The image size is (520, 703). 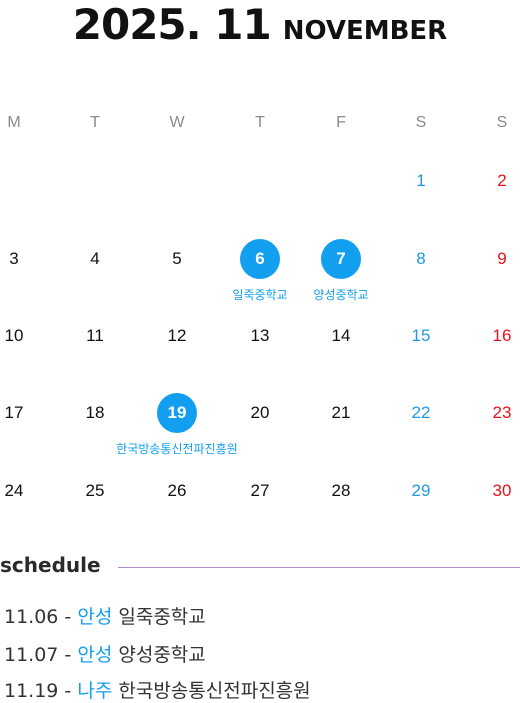 What do you see at coordinates (14, 490) in the screenshot?
I see `calendar-day: 24` at bounding box center [14, 490].